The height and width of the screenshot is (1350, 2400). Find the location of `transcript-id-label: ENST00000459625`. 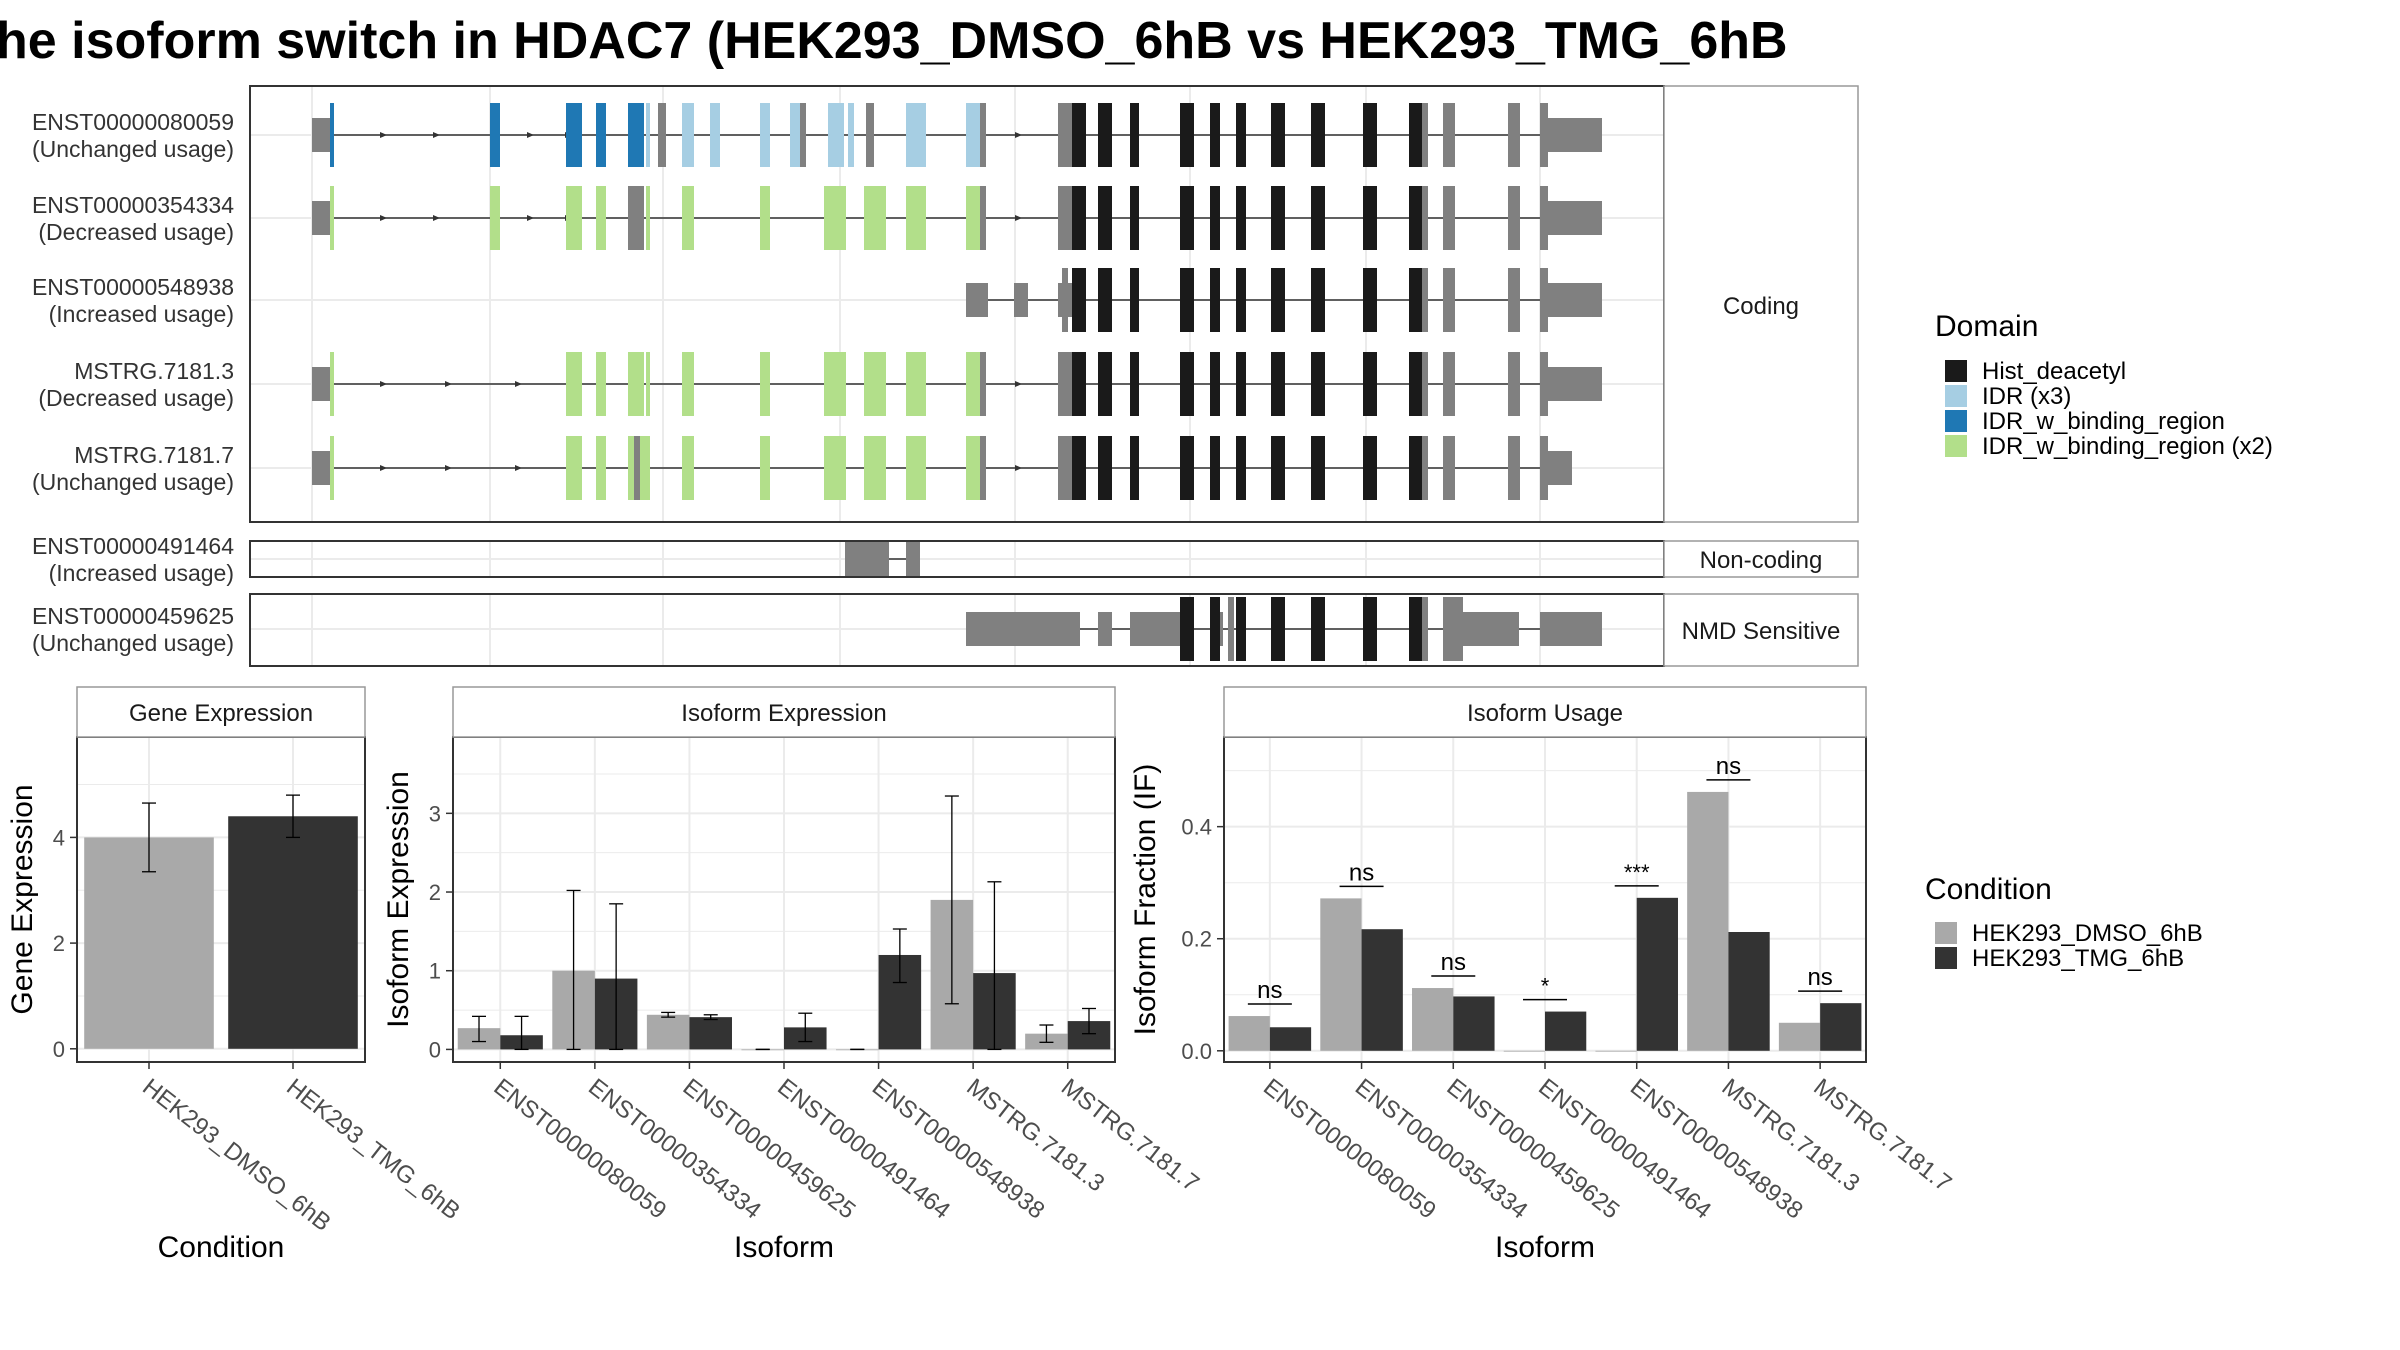

transcript-id-label: ENST00000459625 is located at coordinates (133, 616).